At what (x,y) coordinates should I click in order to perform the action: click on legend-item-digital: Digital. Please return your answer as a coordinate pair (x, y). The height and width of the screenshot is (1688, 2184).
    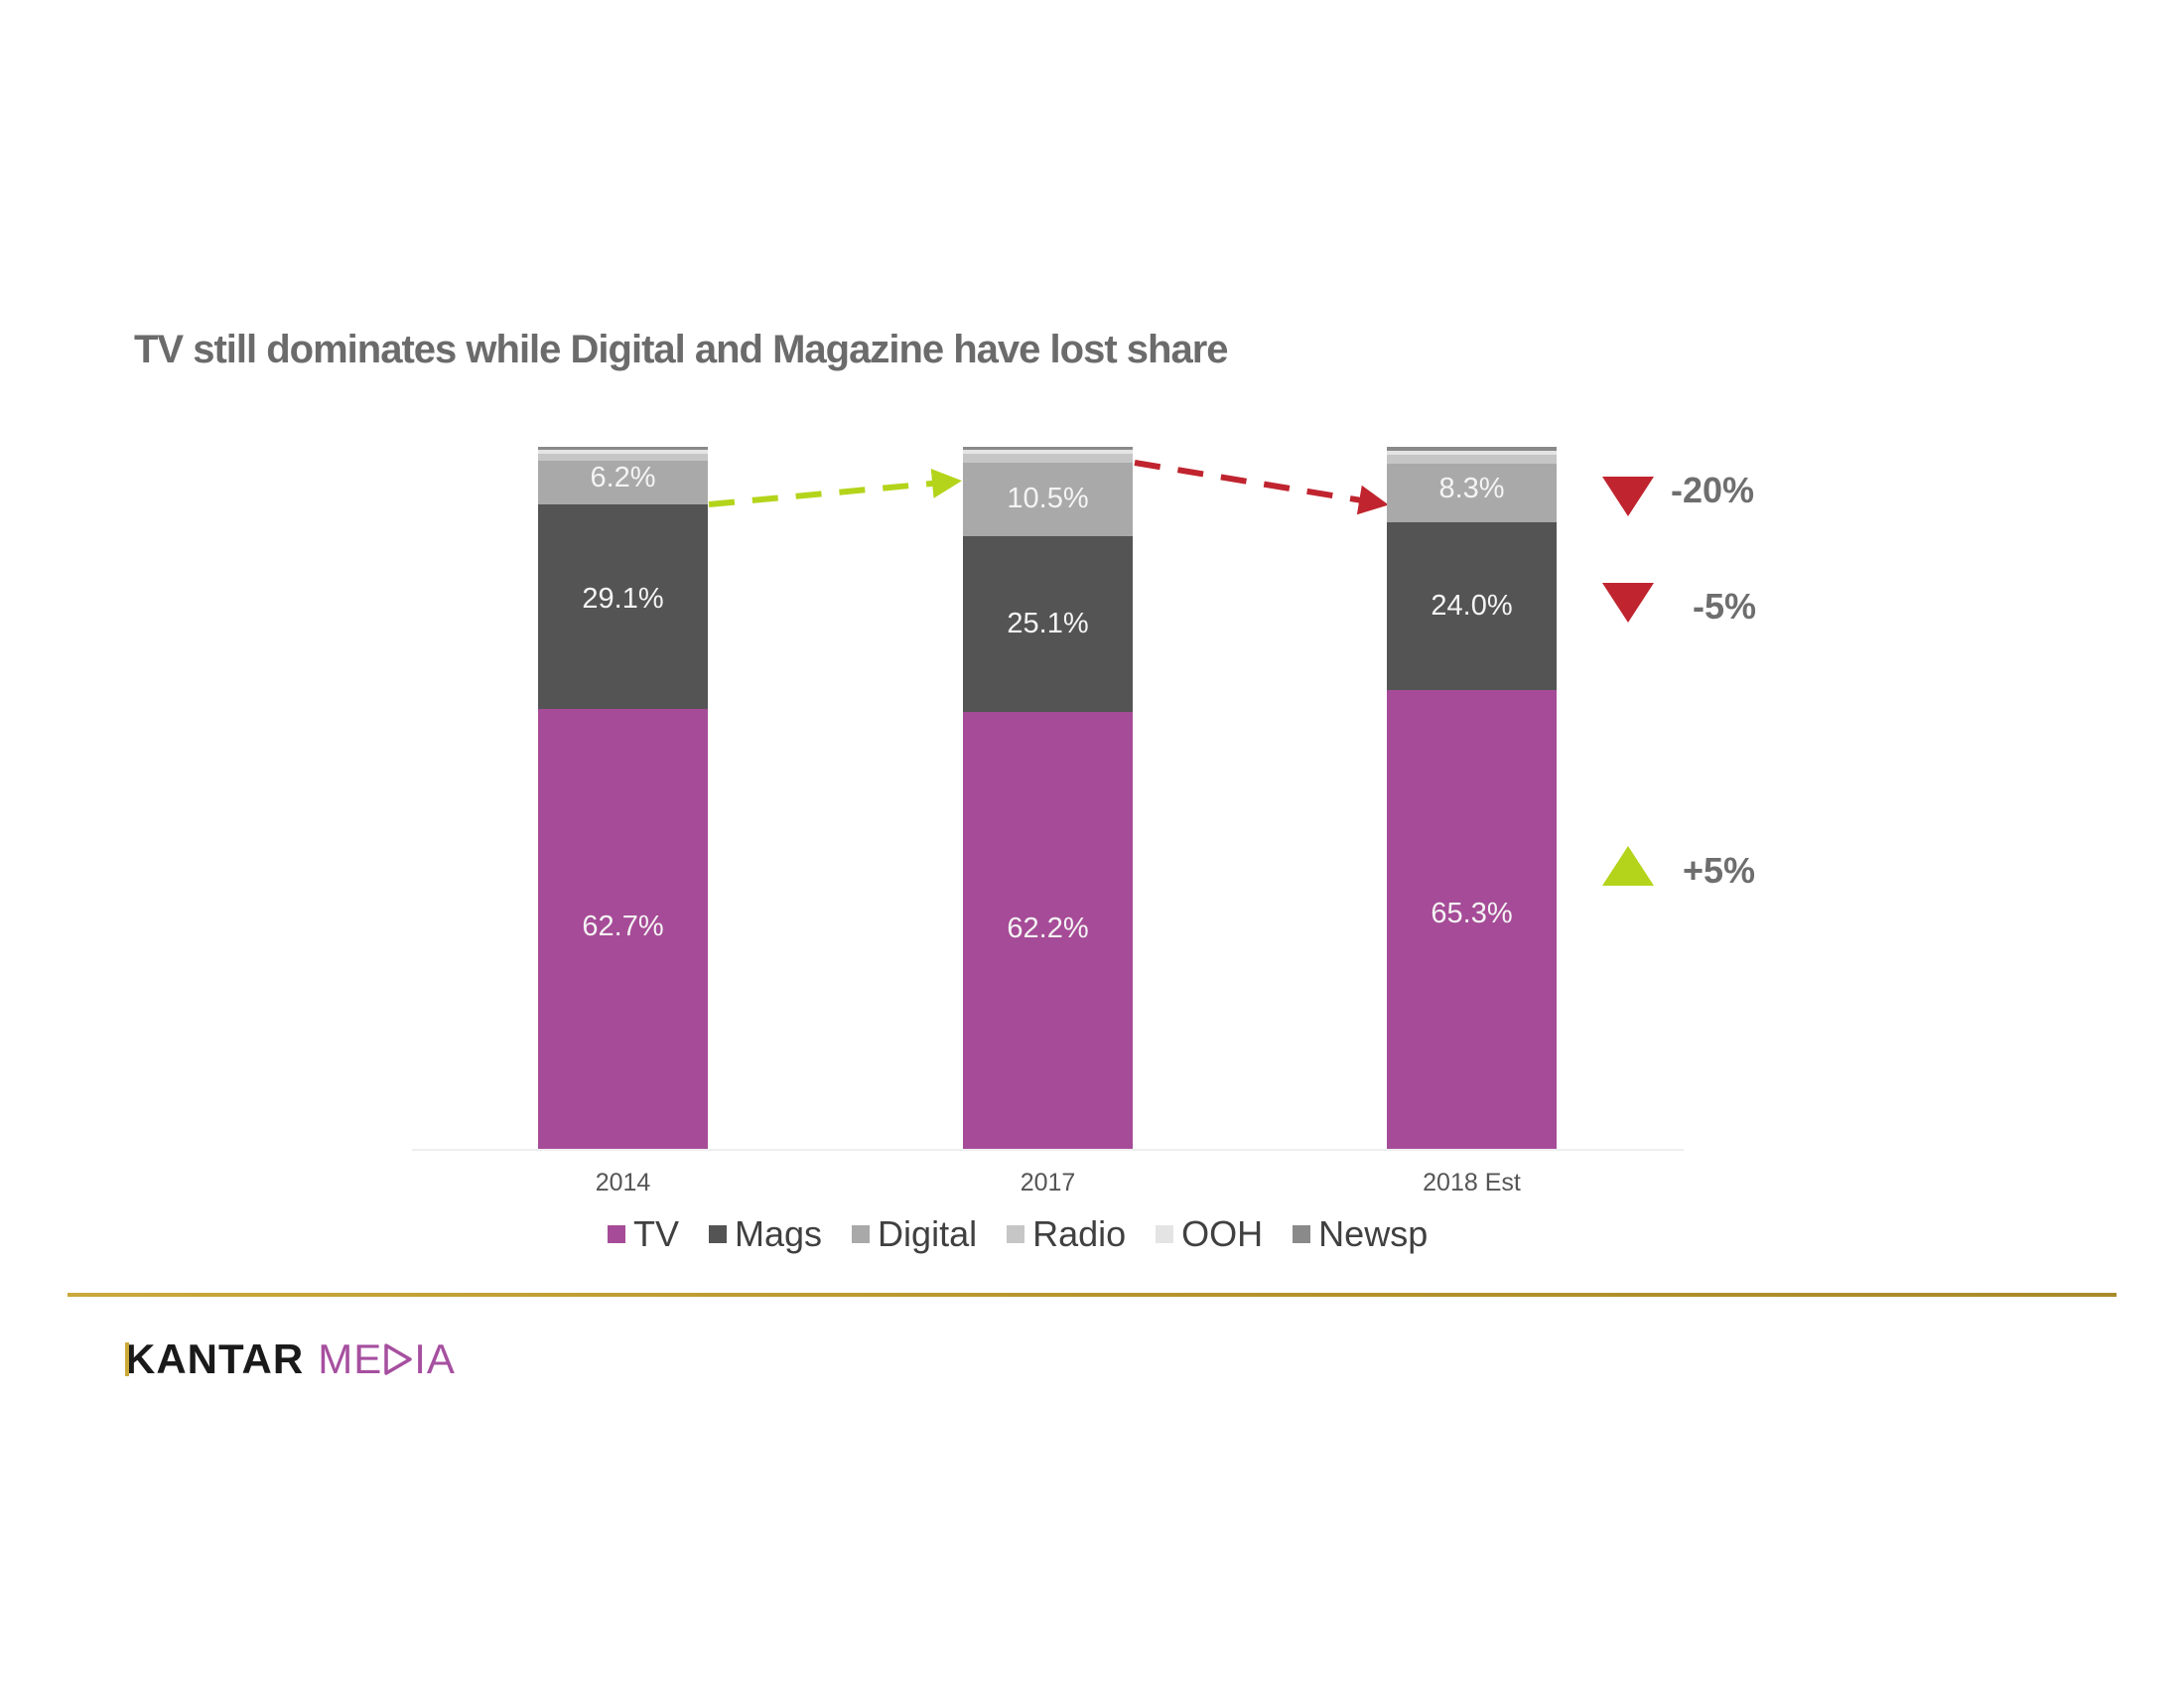
    Looking at the image, I should click on (914, 1234).